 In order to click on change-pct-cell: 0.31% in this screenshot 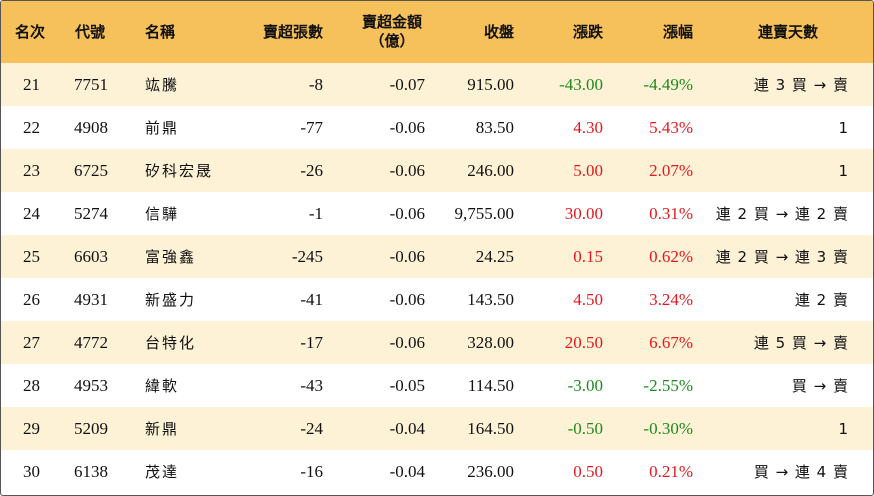, I will do `click(671, 213)`.